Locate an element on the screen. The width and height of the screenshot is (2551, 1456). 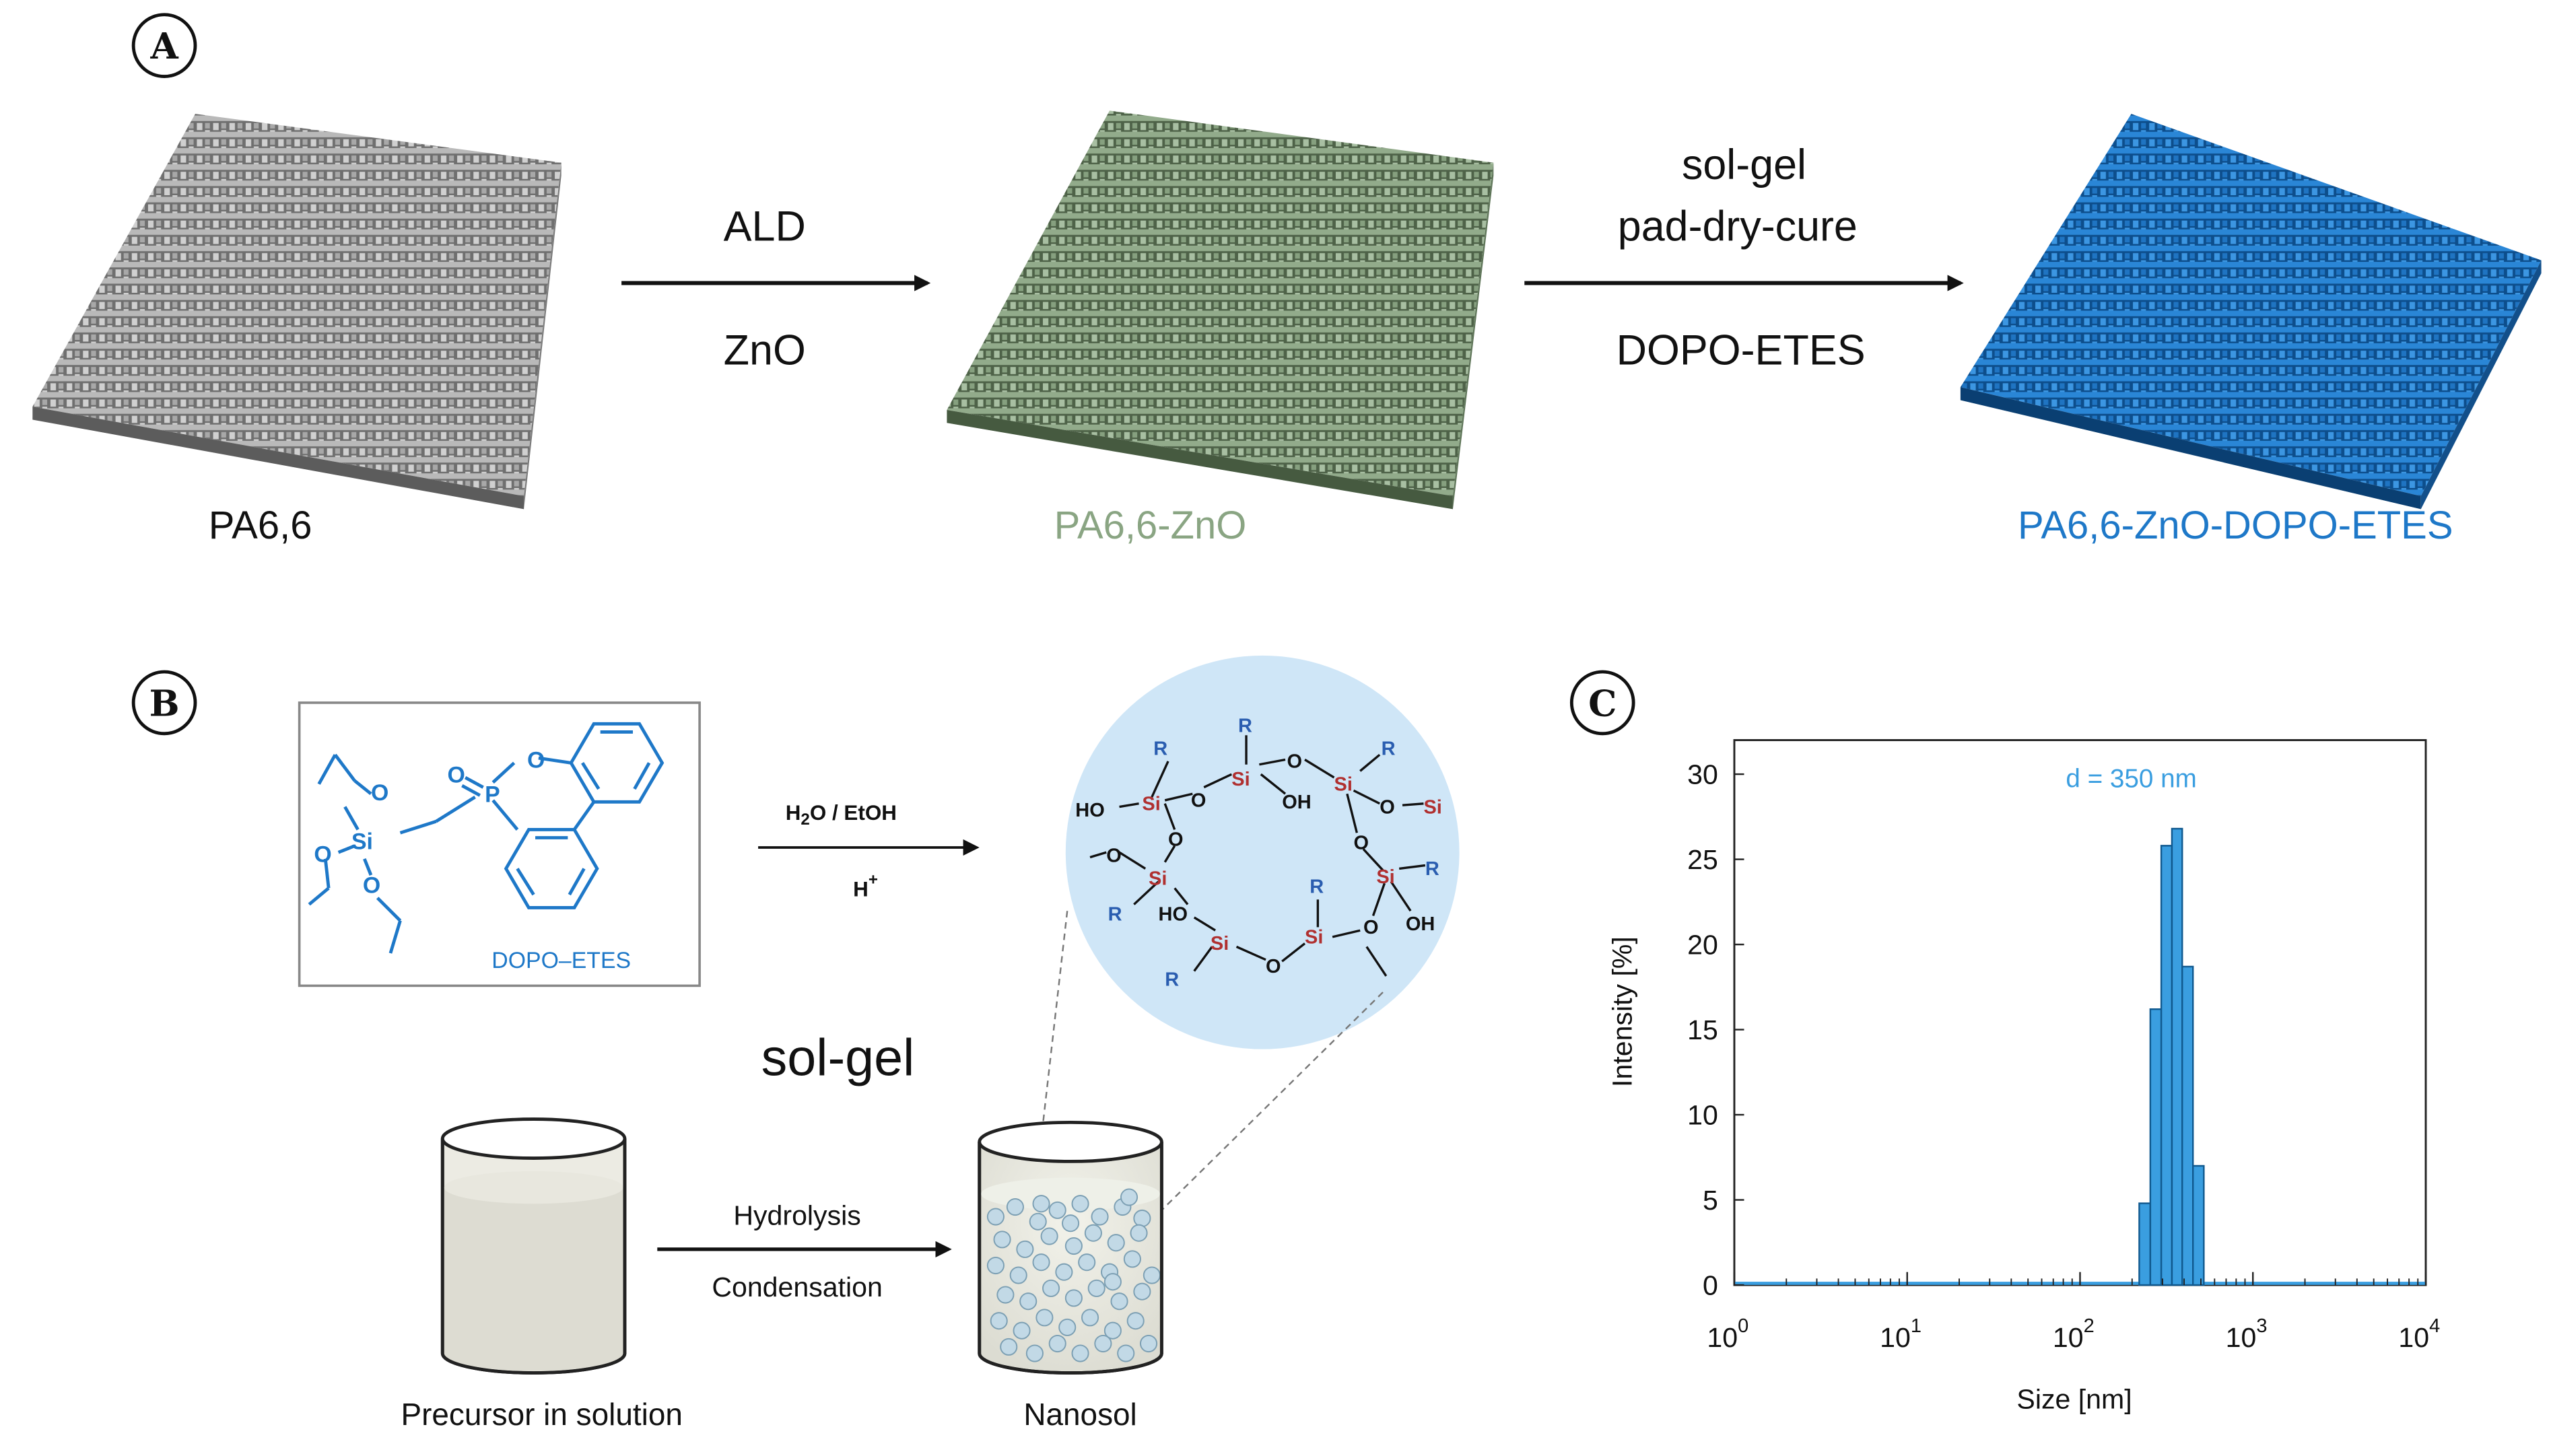
net-o-8: O is located at coordinates (1114, 856).